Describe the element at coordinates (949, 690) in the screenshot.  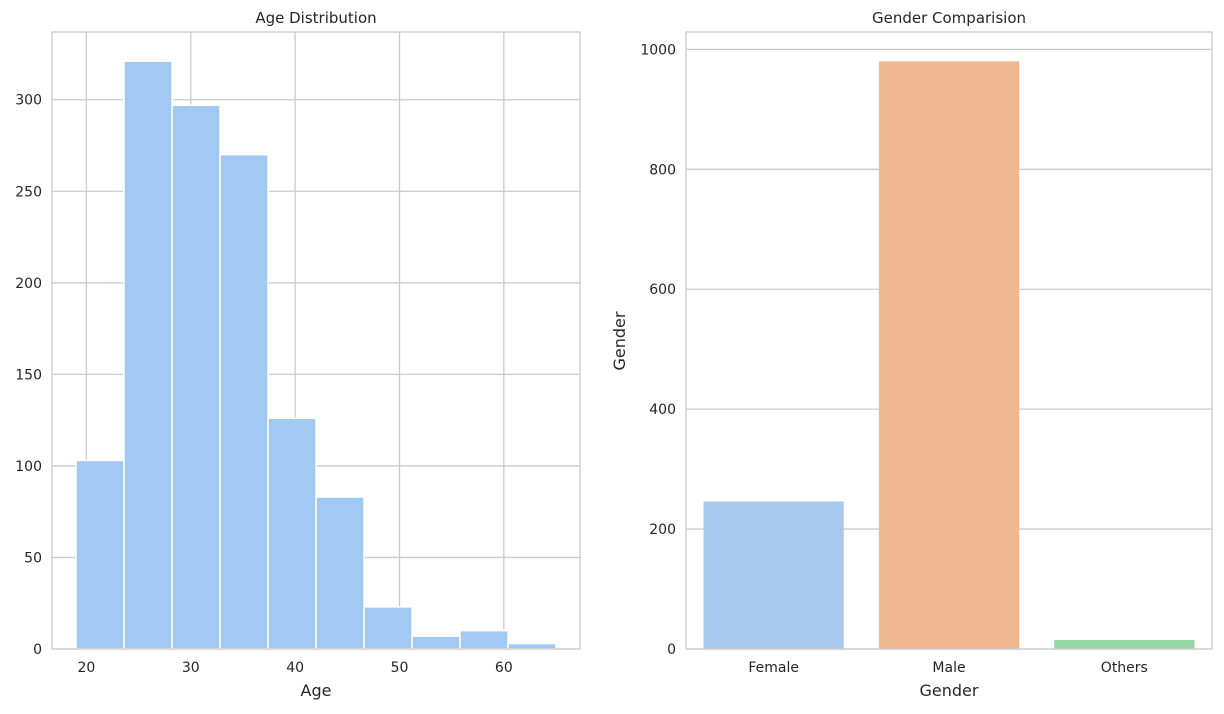
I see `gender-x-axis-label: Gender` at that location.